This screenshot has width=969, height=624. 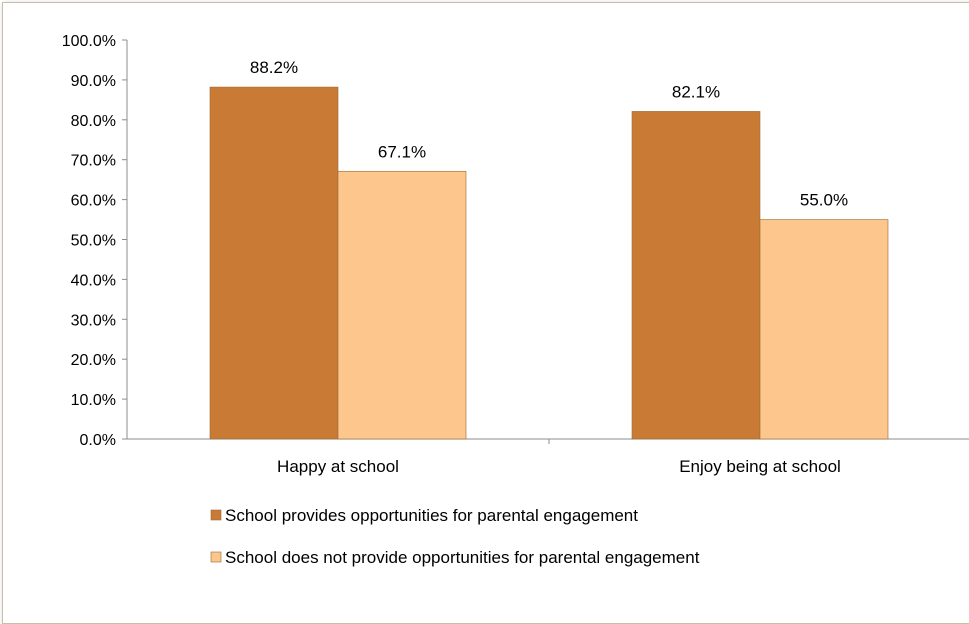 I want to click on data-label: 82.1%, so click(x=696, y=91).